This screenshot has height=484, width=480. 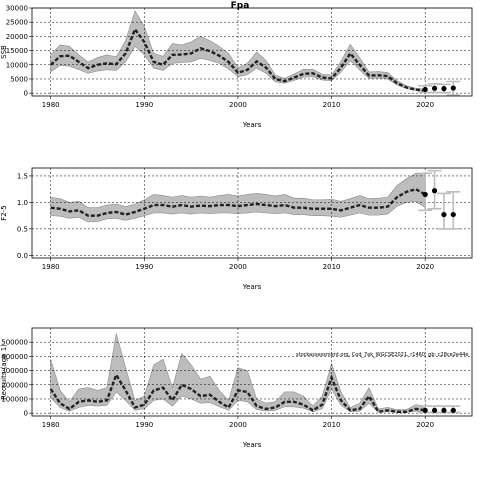 What do you see at coordinates (4, 212) in the screenshot?
I see `y-axis-label: F2-5` at bounding box center [4, 212].